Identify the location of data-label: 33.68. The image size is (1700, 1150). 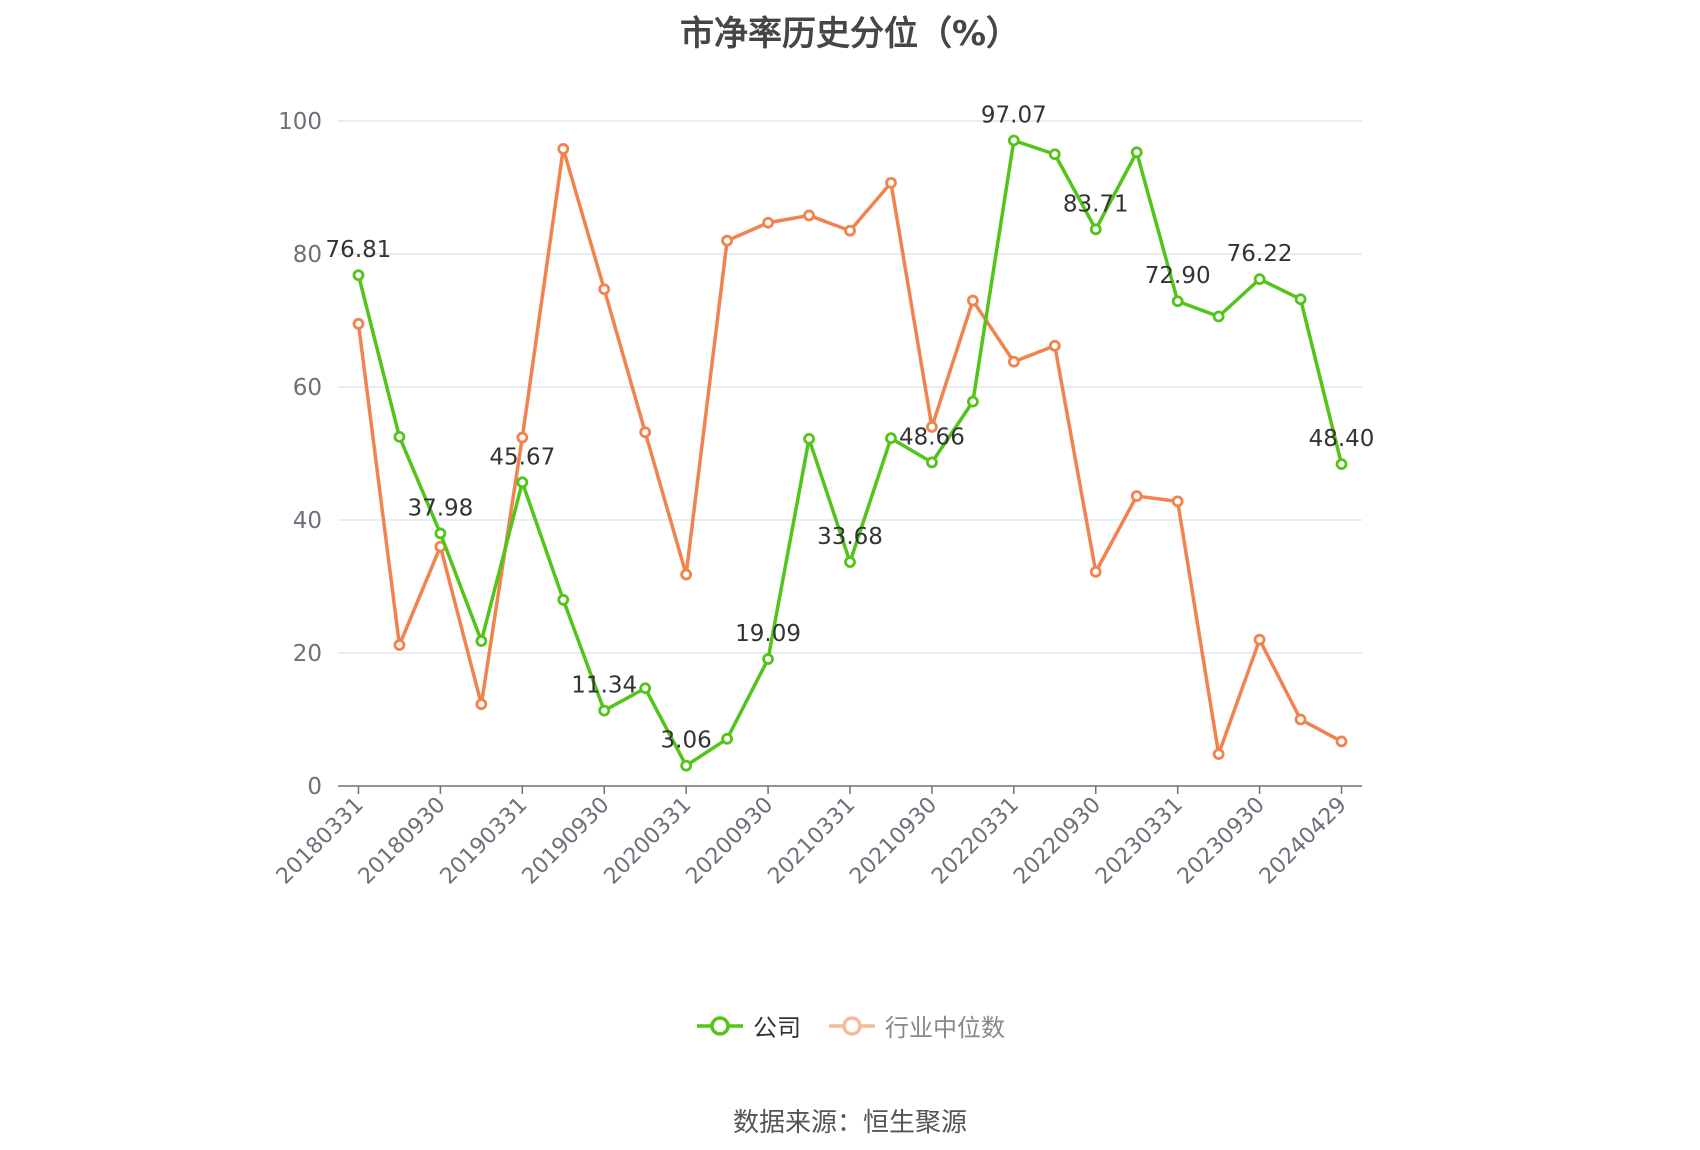
(850, 537).